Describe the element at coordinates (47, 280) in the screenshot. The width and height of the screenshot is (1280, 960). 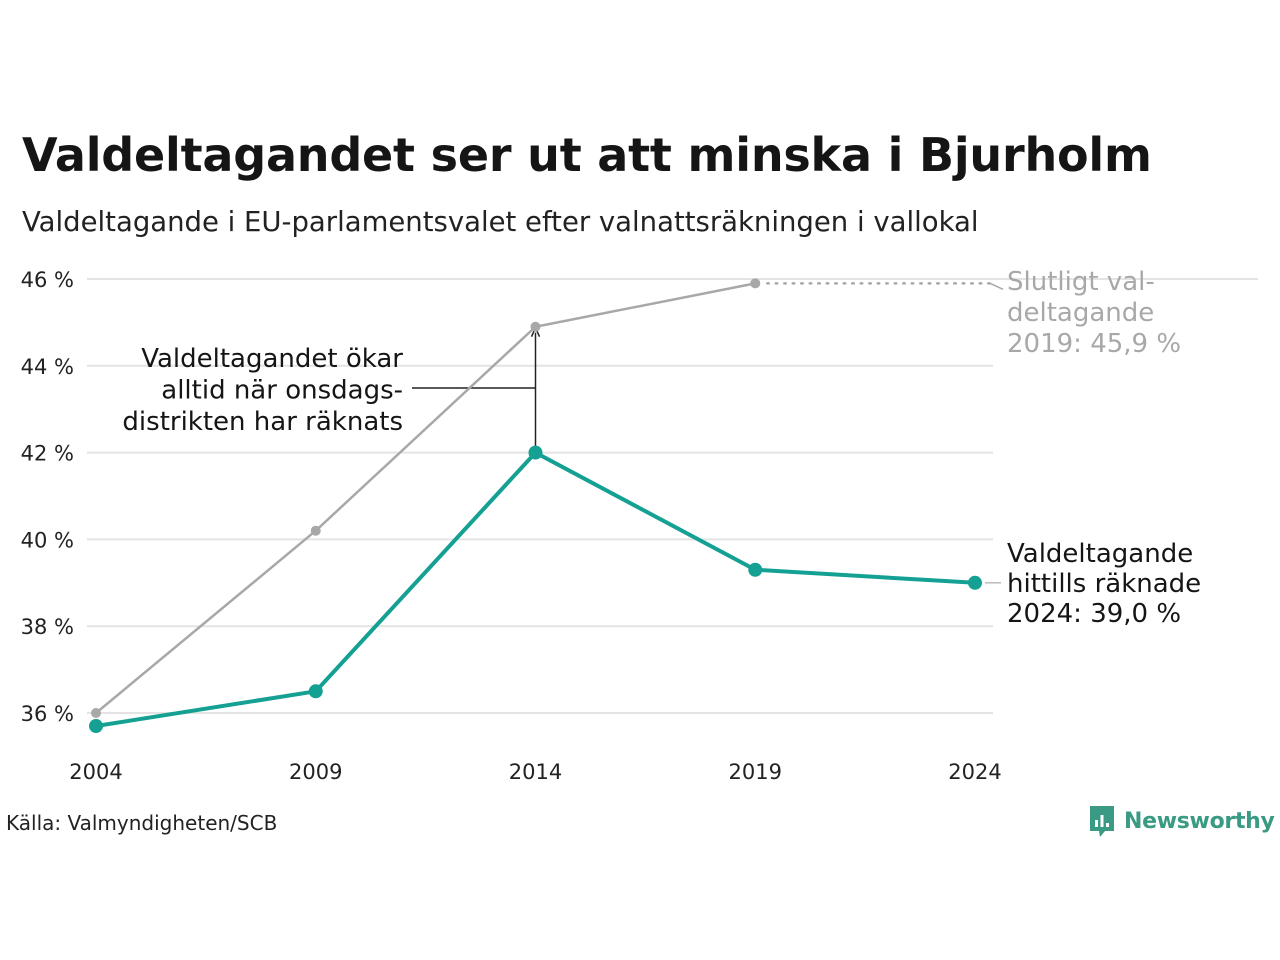
I see `y-tick-label: 46 %` at that location.